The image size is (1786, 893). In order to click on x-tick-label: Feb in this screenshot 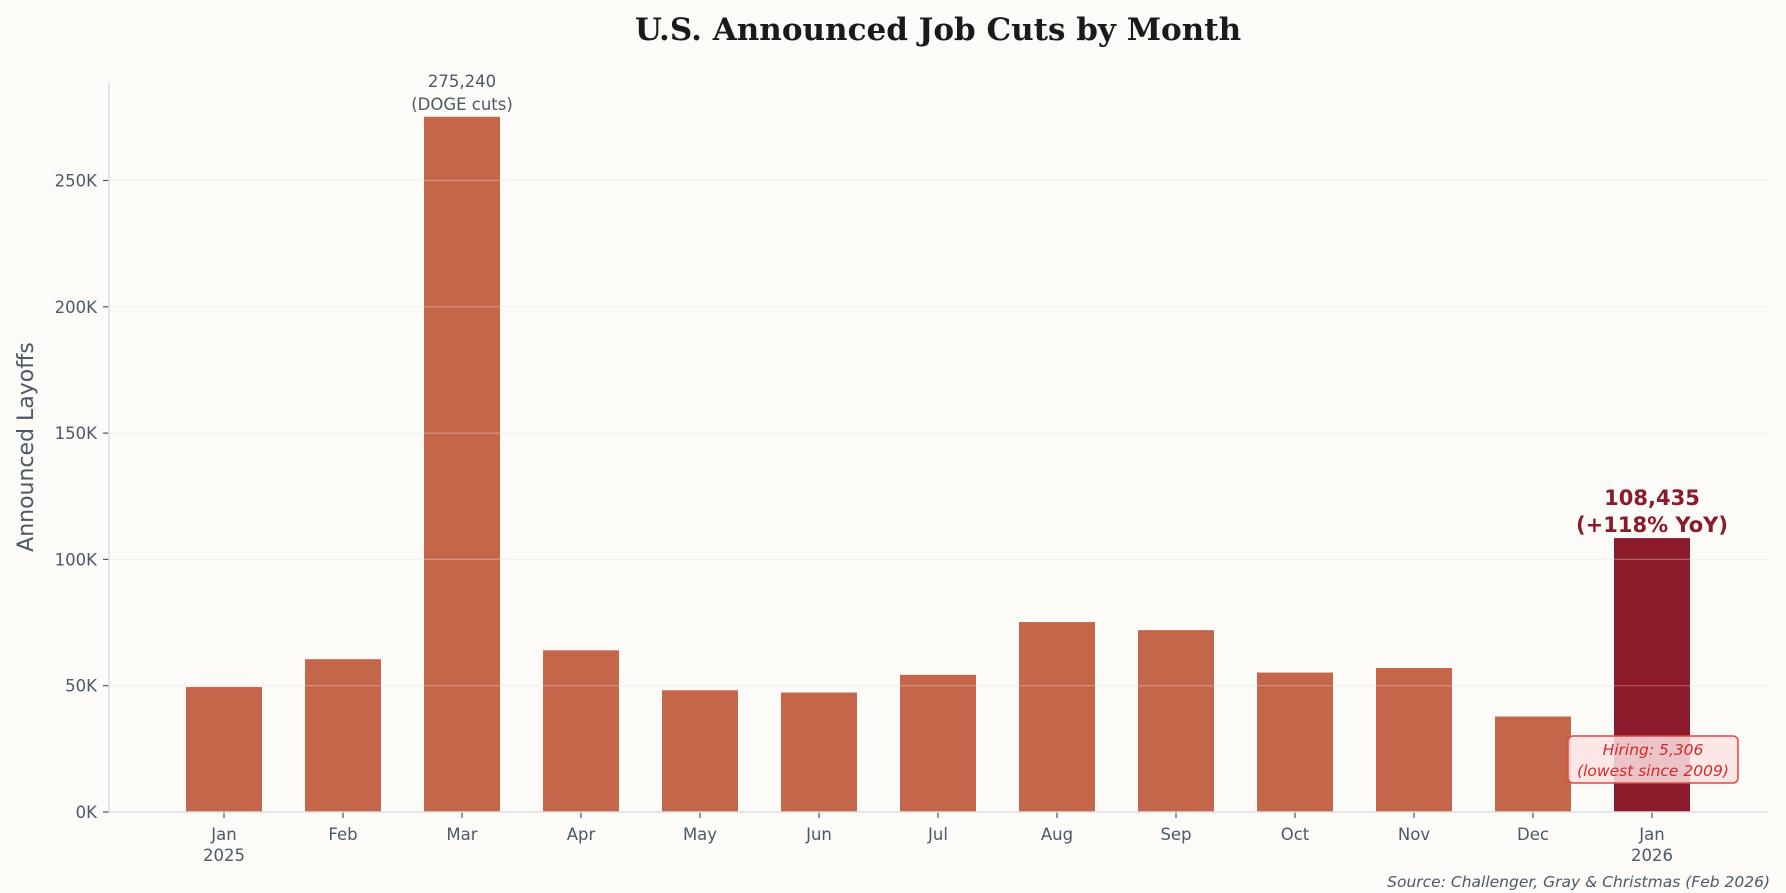, I will do `click(342, 834)`.